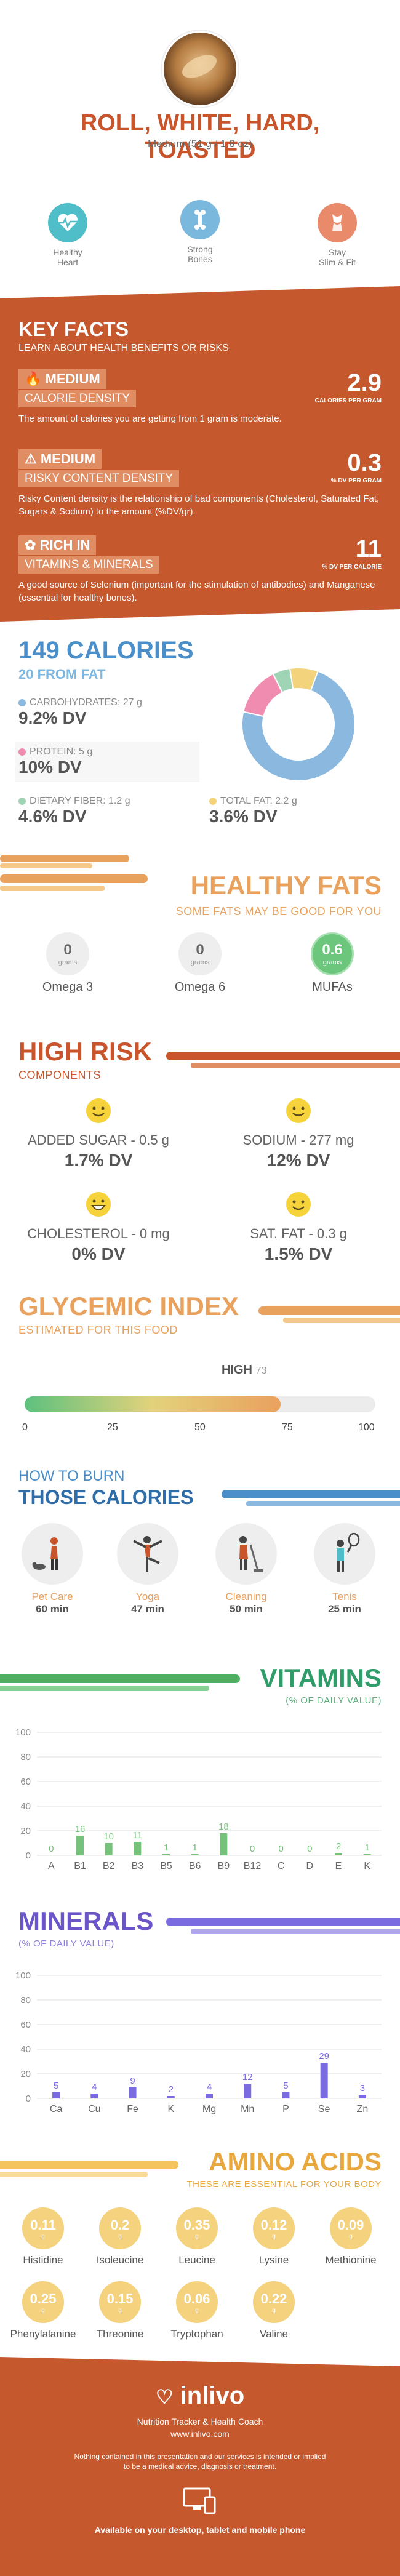 The image size is (400, 2576). Describe the element at coordinates (367, 1854) in the screenshot. I see `bar-K` at that location.